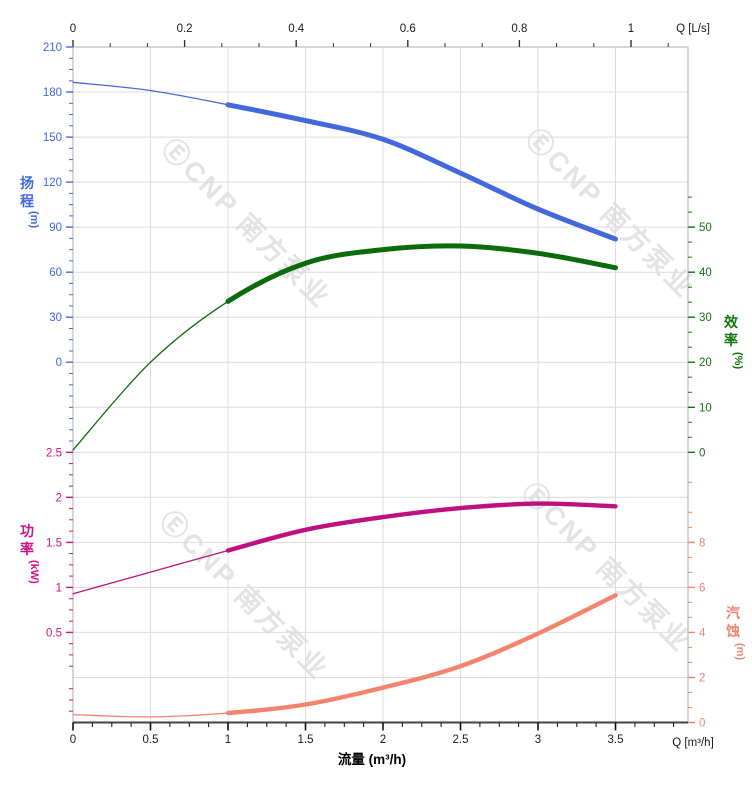 The height and width of the screenshot is (797, 752). Describe the element at coordinates (408, 29) in the screenshot. I see `top-axis-tick-label: 0.6` at that location.